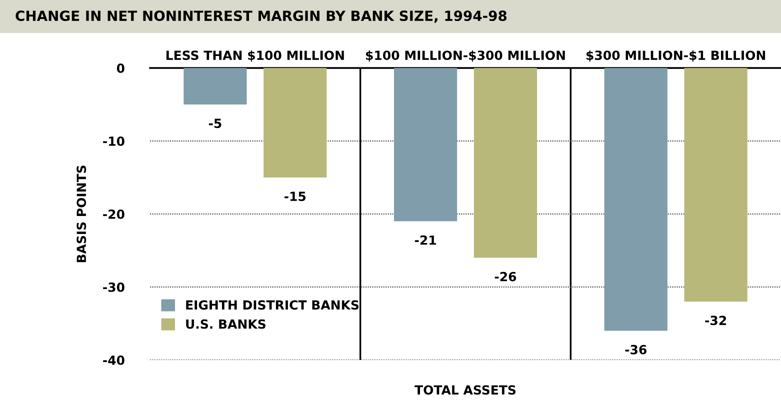 The height and width of the screenshot is (410, 781). I want to click on y-tick-label: 0, so click(120, 68).